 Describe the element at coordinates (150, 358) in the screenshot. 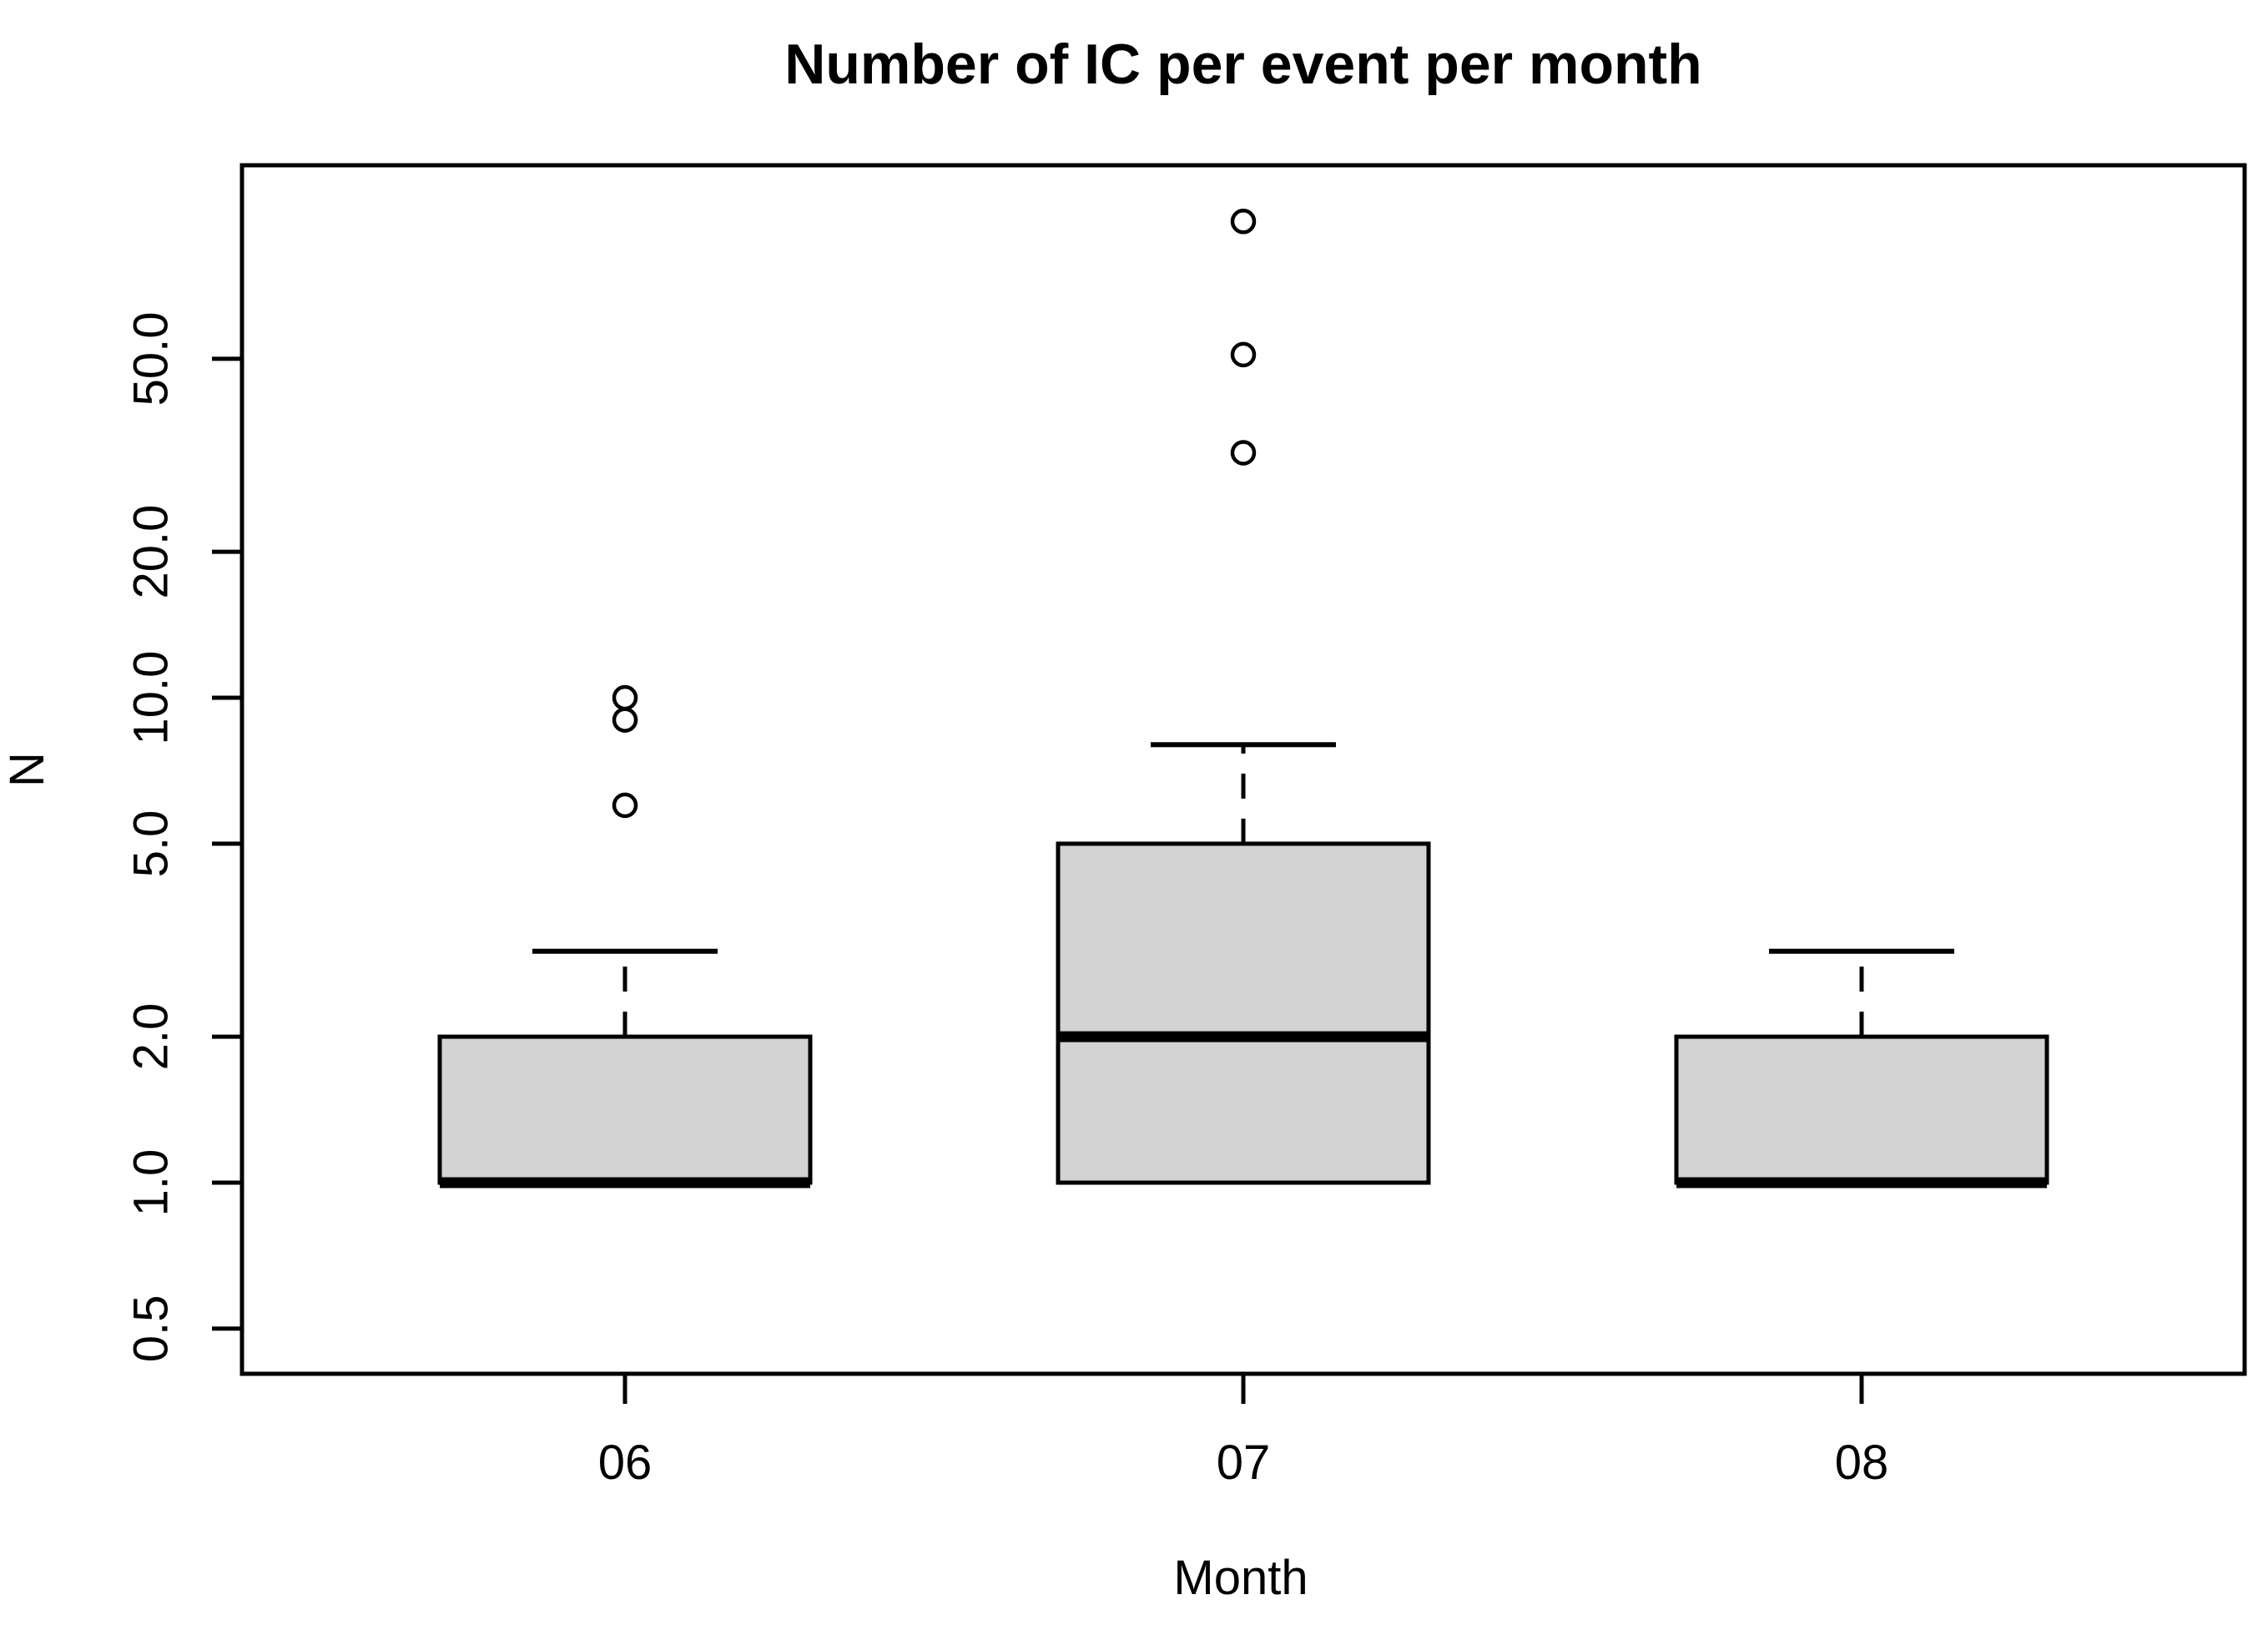

I see `y-axis-tick-label: 50.0` at that location.